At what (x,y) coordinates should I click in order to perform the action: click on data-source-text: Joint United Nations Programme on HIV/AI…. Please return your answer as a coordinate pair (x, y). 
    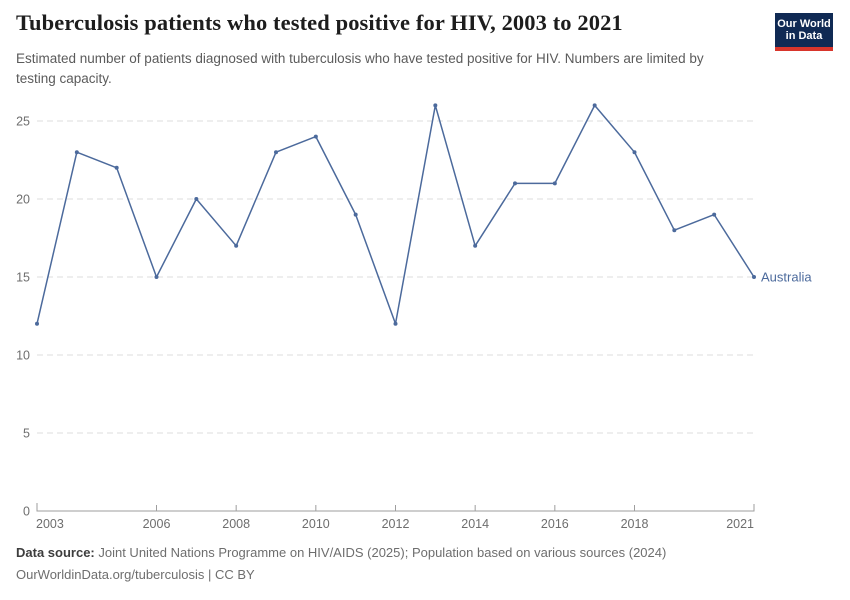
    Looking at the image, I should click on (380, 552).